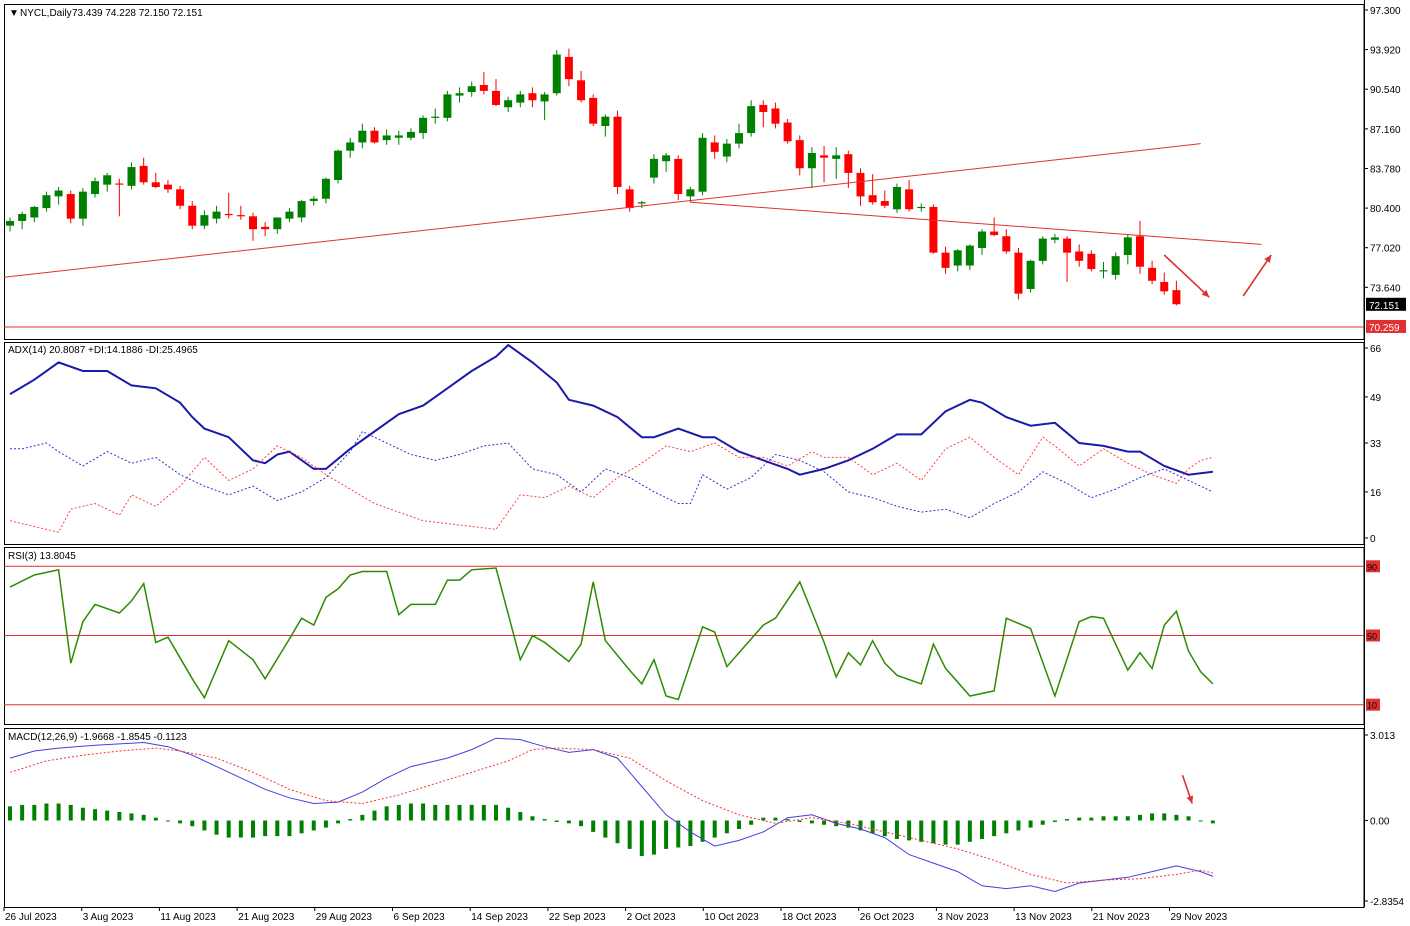  I want to click on macd-line, so click(611, 815).